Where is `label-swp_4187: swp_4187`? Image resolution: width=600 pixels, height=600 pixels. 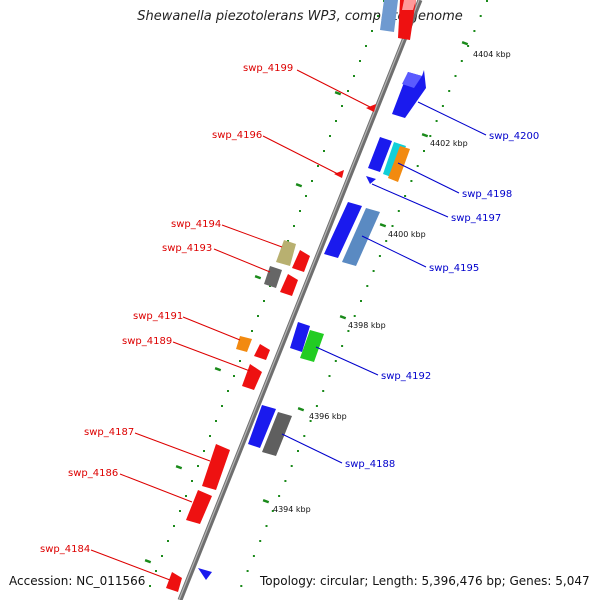
label-swp_4187: swp_4187 is located at coordinates (109, 432).